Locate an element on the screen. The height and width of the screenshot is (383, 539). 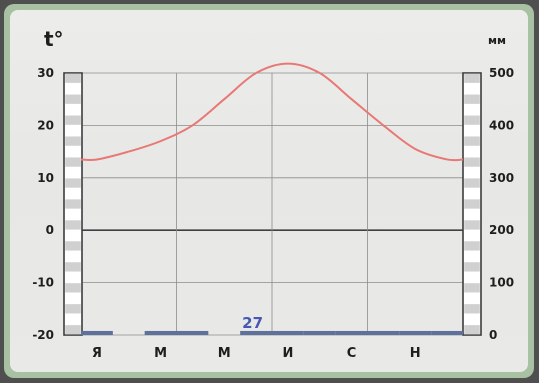
left-tick-labels: 30 20 10 0 -10 -20 is located at coordinates (43, 204).